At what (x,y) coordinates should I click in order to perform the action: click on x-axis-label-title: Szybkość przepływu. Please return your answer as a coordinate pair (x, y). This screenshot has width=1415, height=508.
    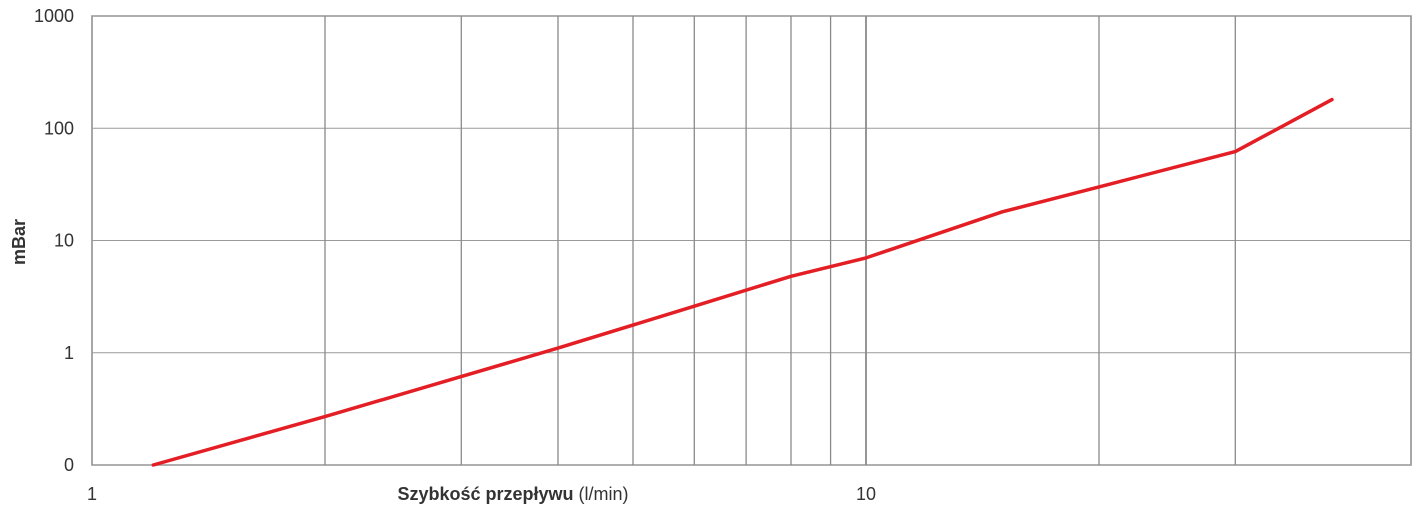
    Looking at the image, I should click on (485, 494).